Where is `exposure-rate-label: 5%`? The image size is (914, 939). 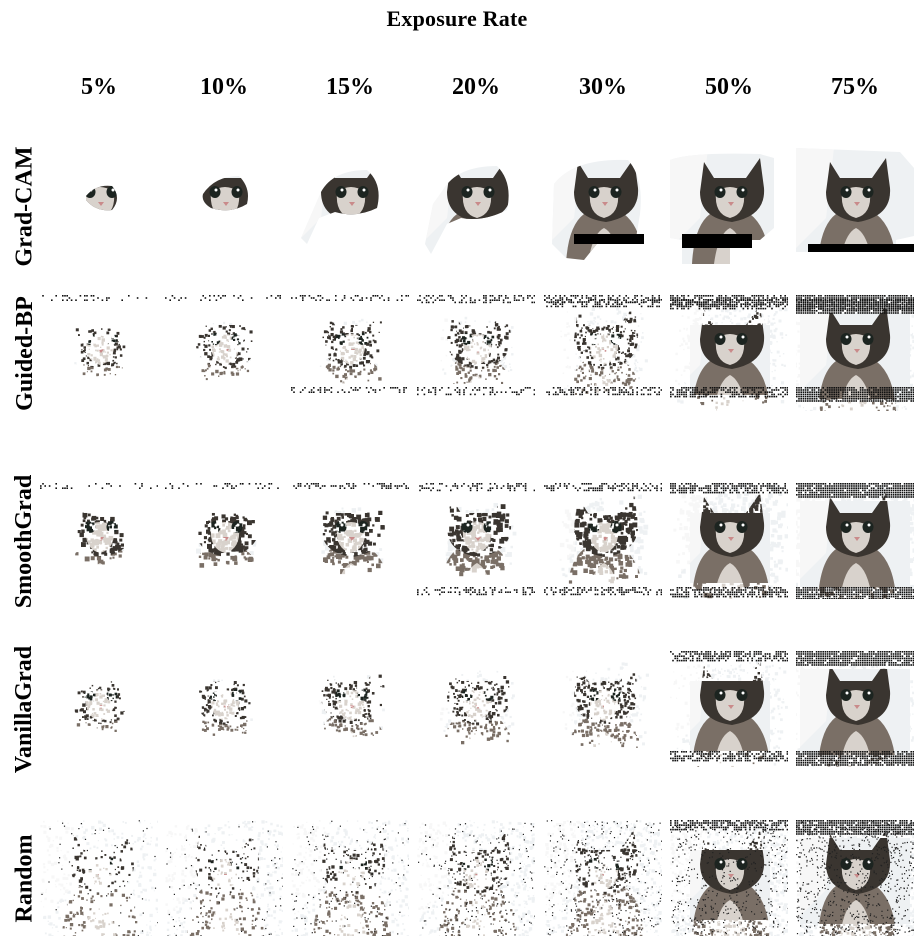 exposure-rate-label: 5% is located at coordinates (99, 87).